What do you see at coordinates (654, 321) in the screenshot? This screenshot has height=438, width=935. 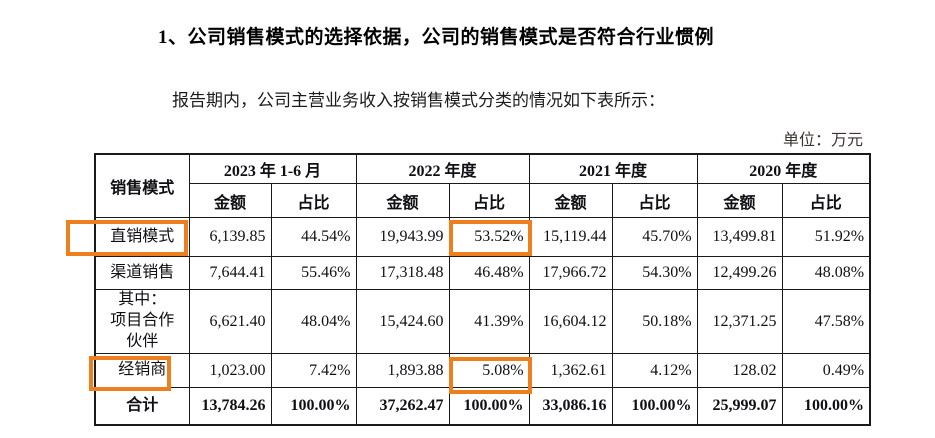 I see `ratio-cell: 50.18%` at bounding box center [654, 321].